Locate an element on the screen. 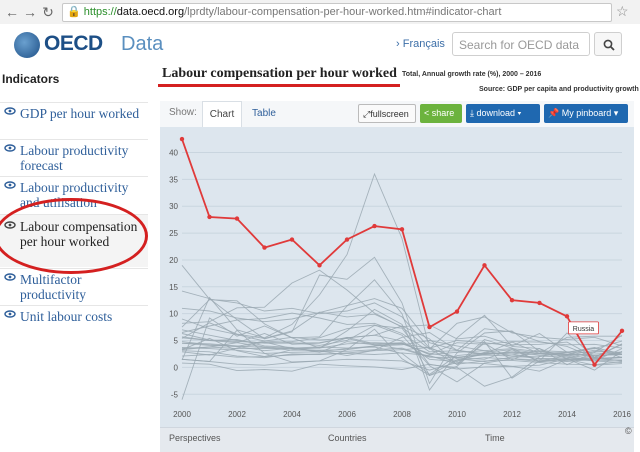  sidebar-item-label: GDP per hour worked is located at coordinates (80, 113).